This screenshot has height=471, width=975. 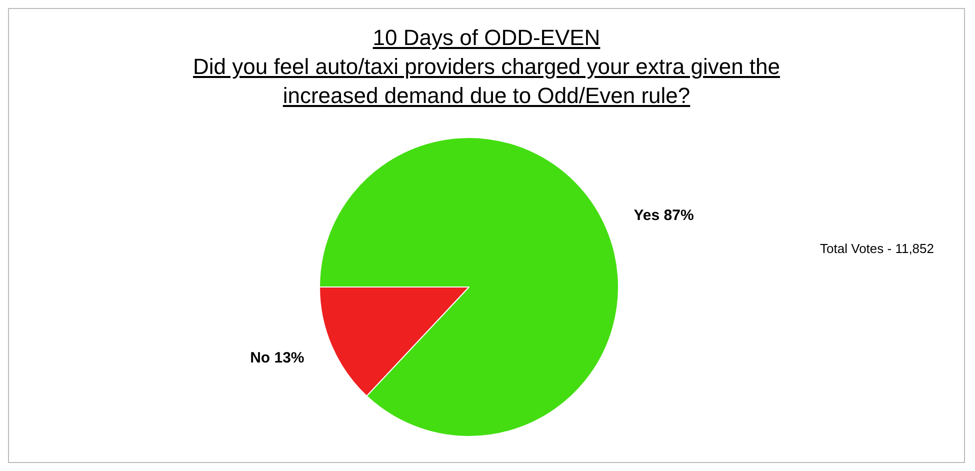 I want to click on slice-label: No 13%, so click(x=277, y=357).